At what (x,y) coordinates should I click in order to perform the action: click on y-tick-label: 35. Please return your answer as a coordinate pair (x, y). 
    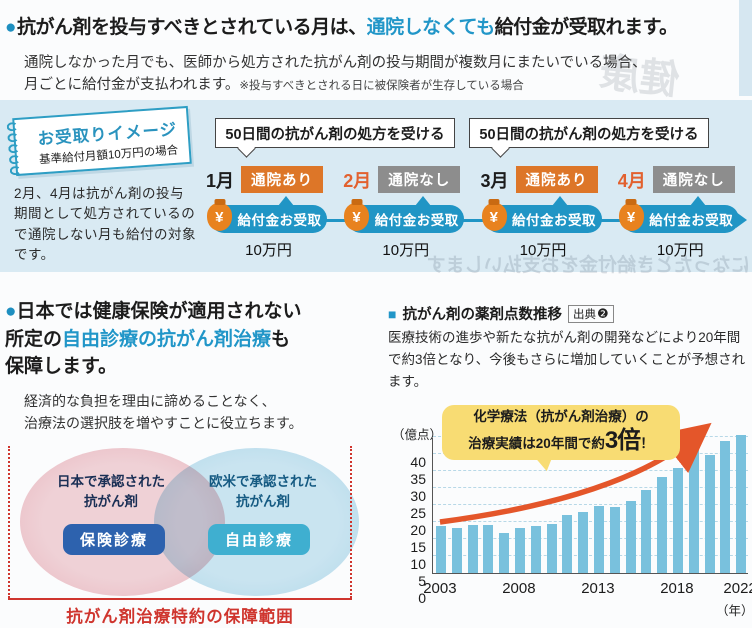
    Looking at the image, I should click on (418, 479).